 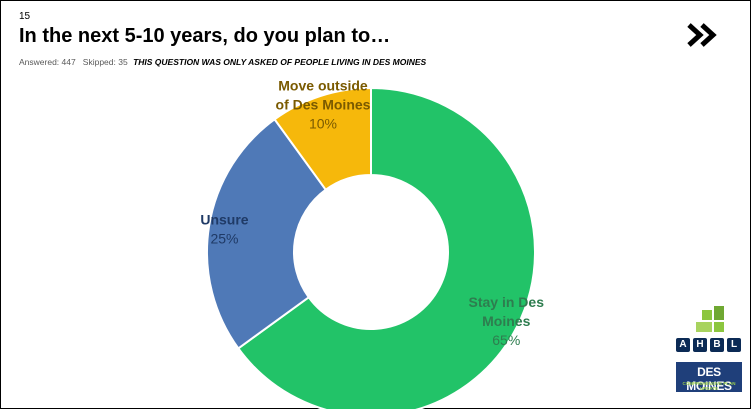 I want to click on slice-value-label: 10%, so click(x=323, y=123).